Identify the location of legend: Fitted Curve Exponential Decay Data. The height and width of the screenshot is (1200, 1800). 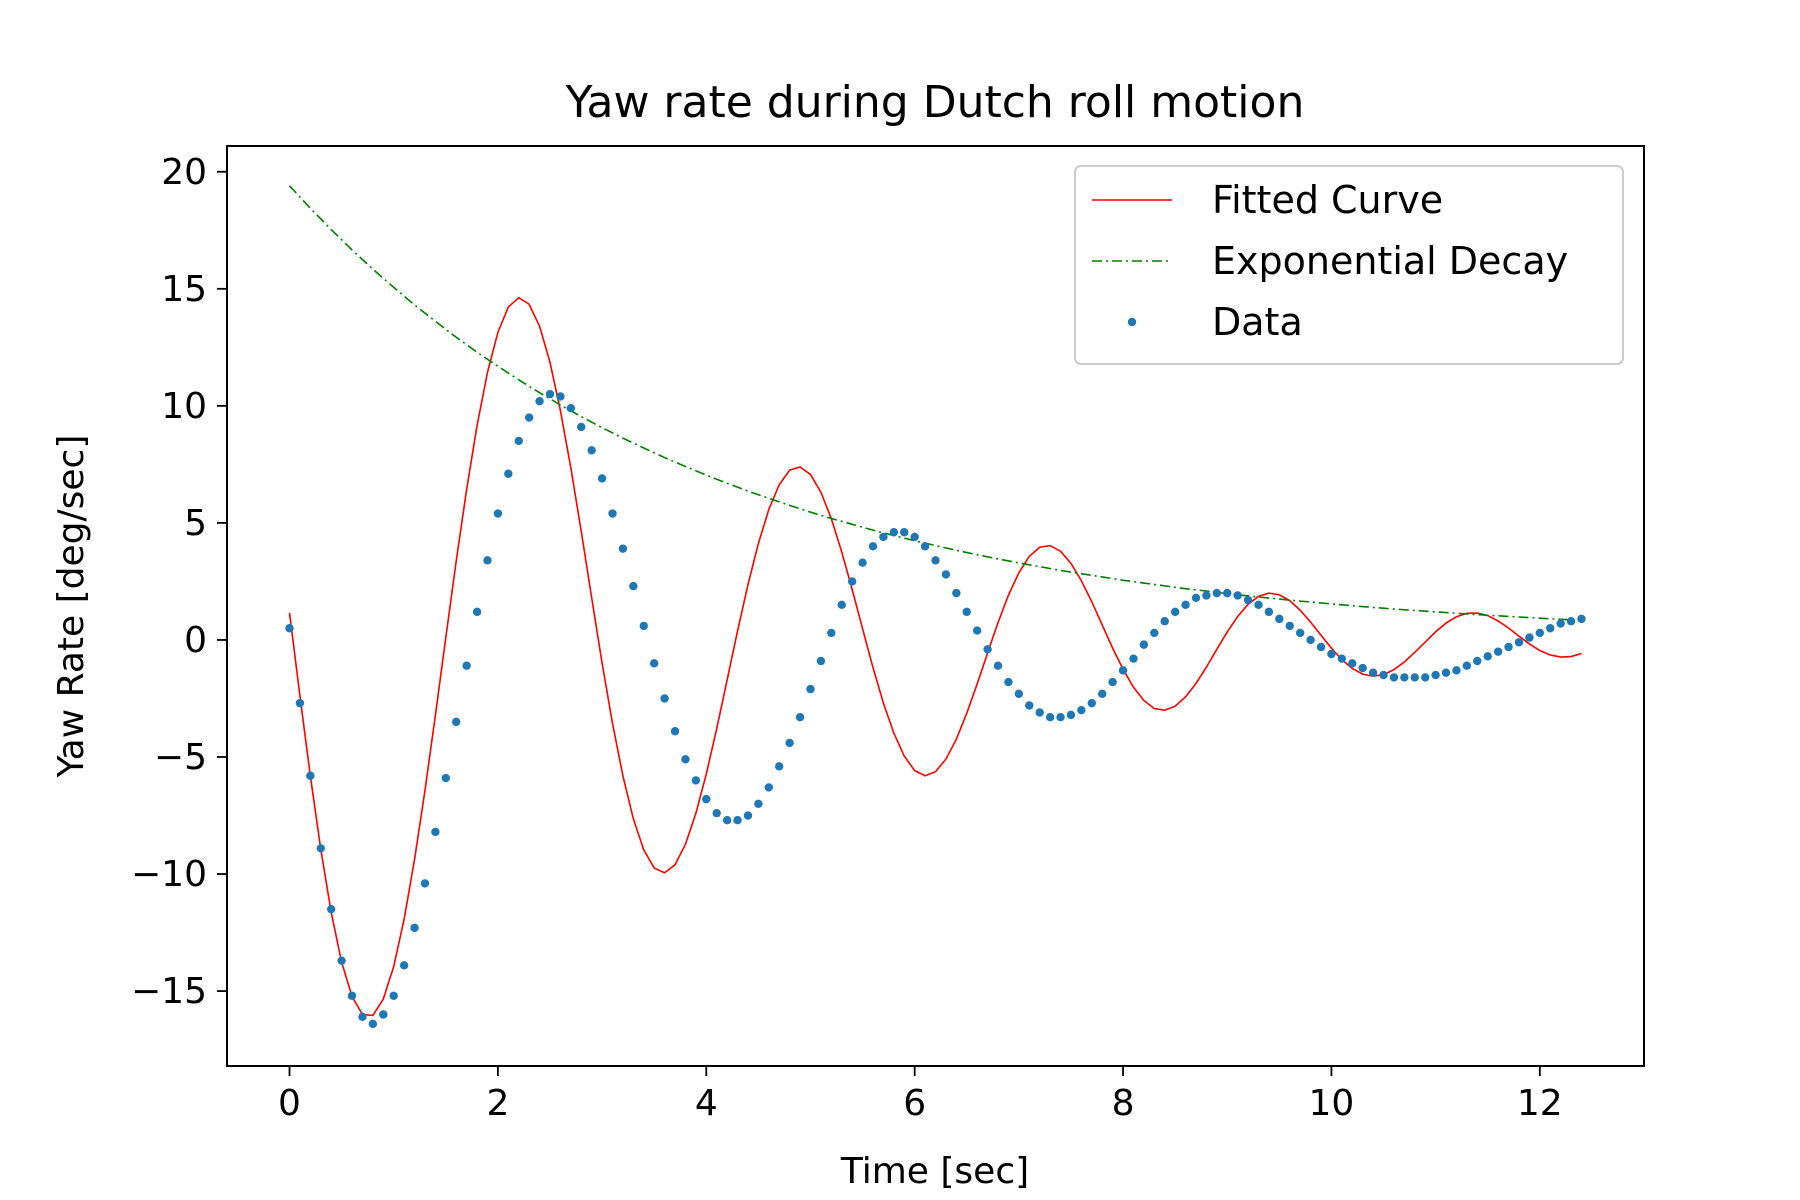
(1349, 265).